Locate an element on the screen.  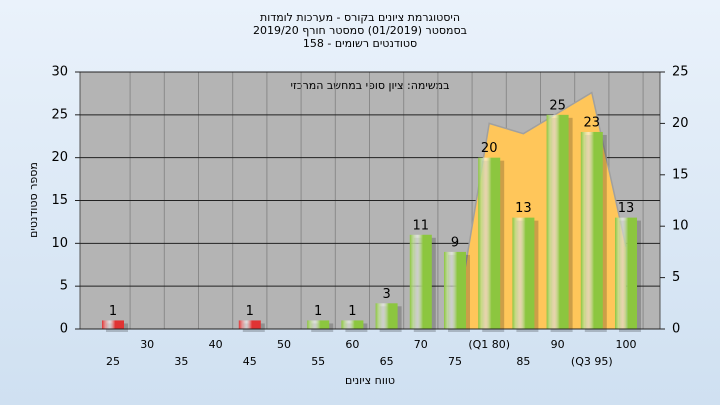
x-tick-label: 100 is located at coordinates (626, 344).